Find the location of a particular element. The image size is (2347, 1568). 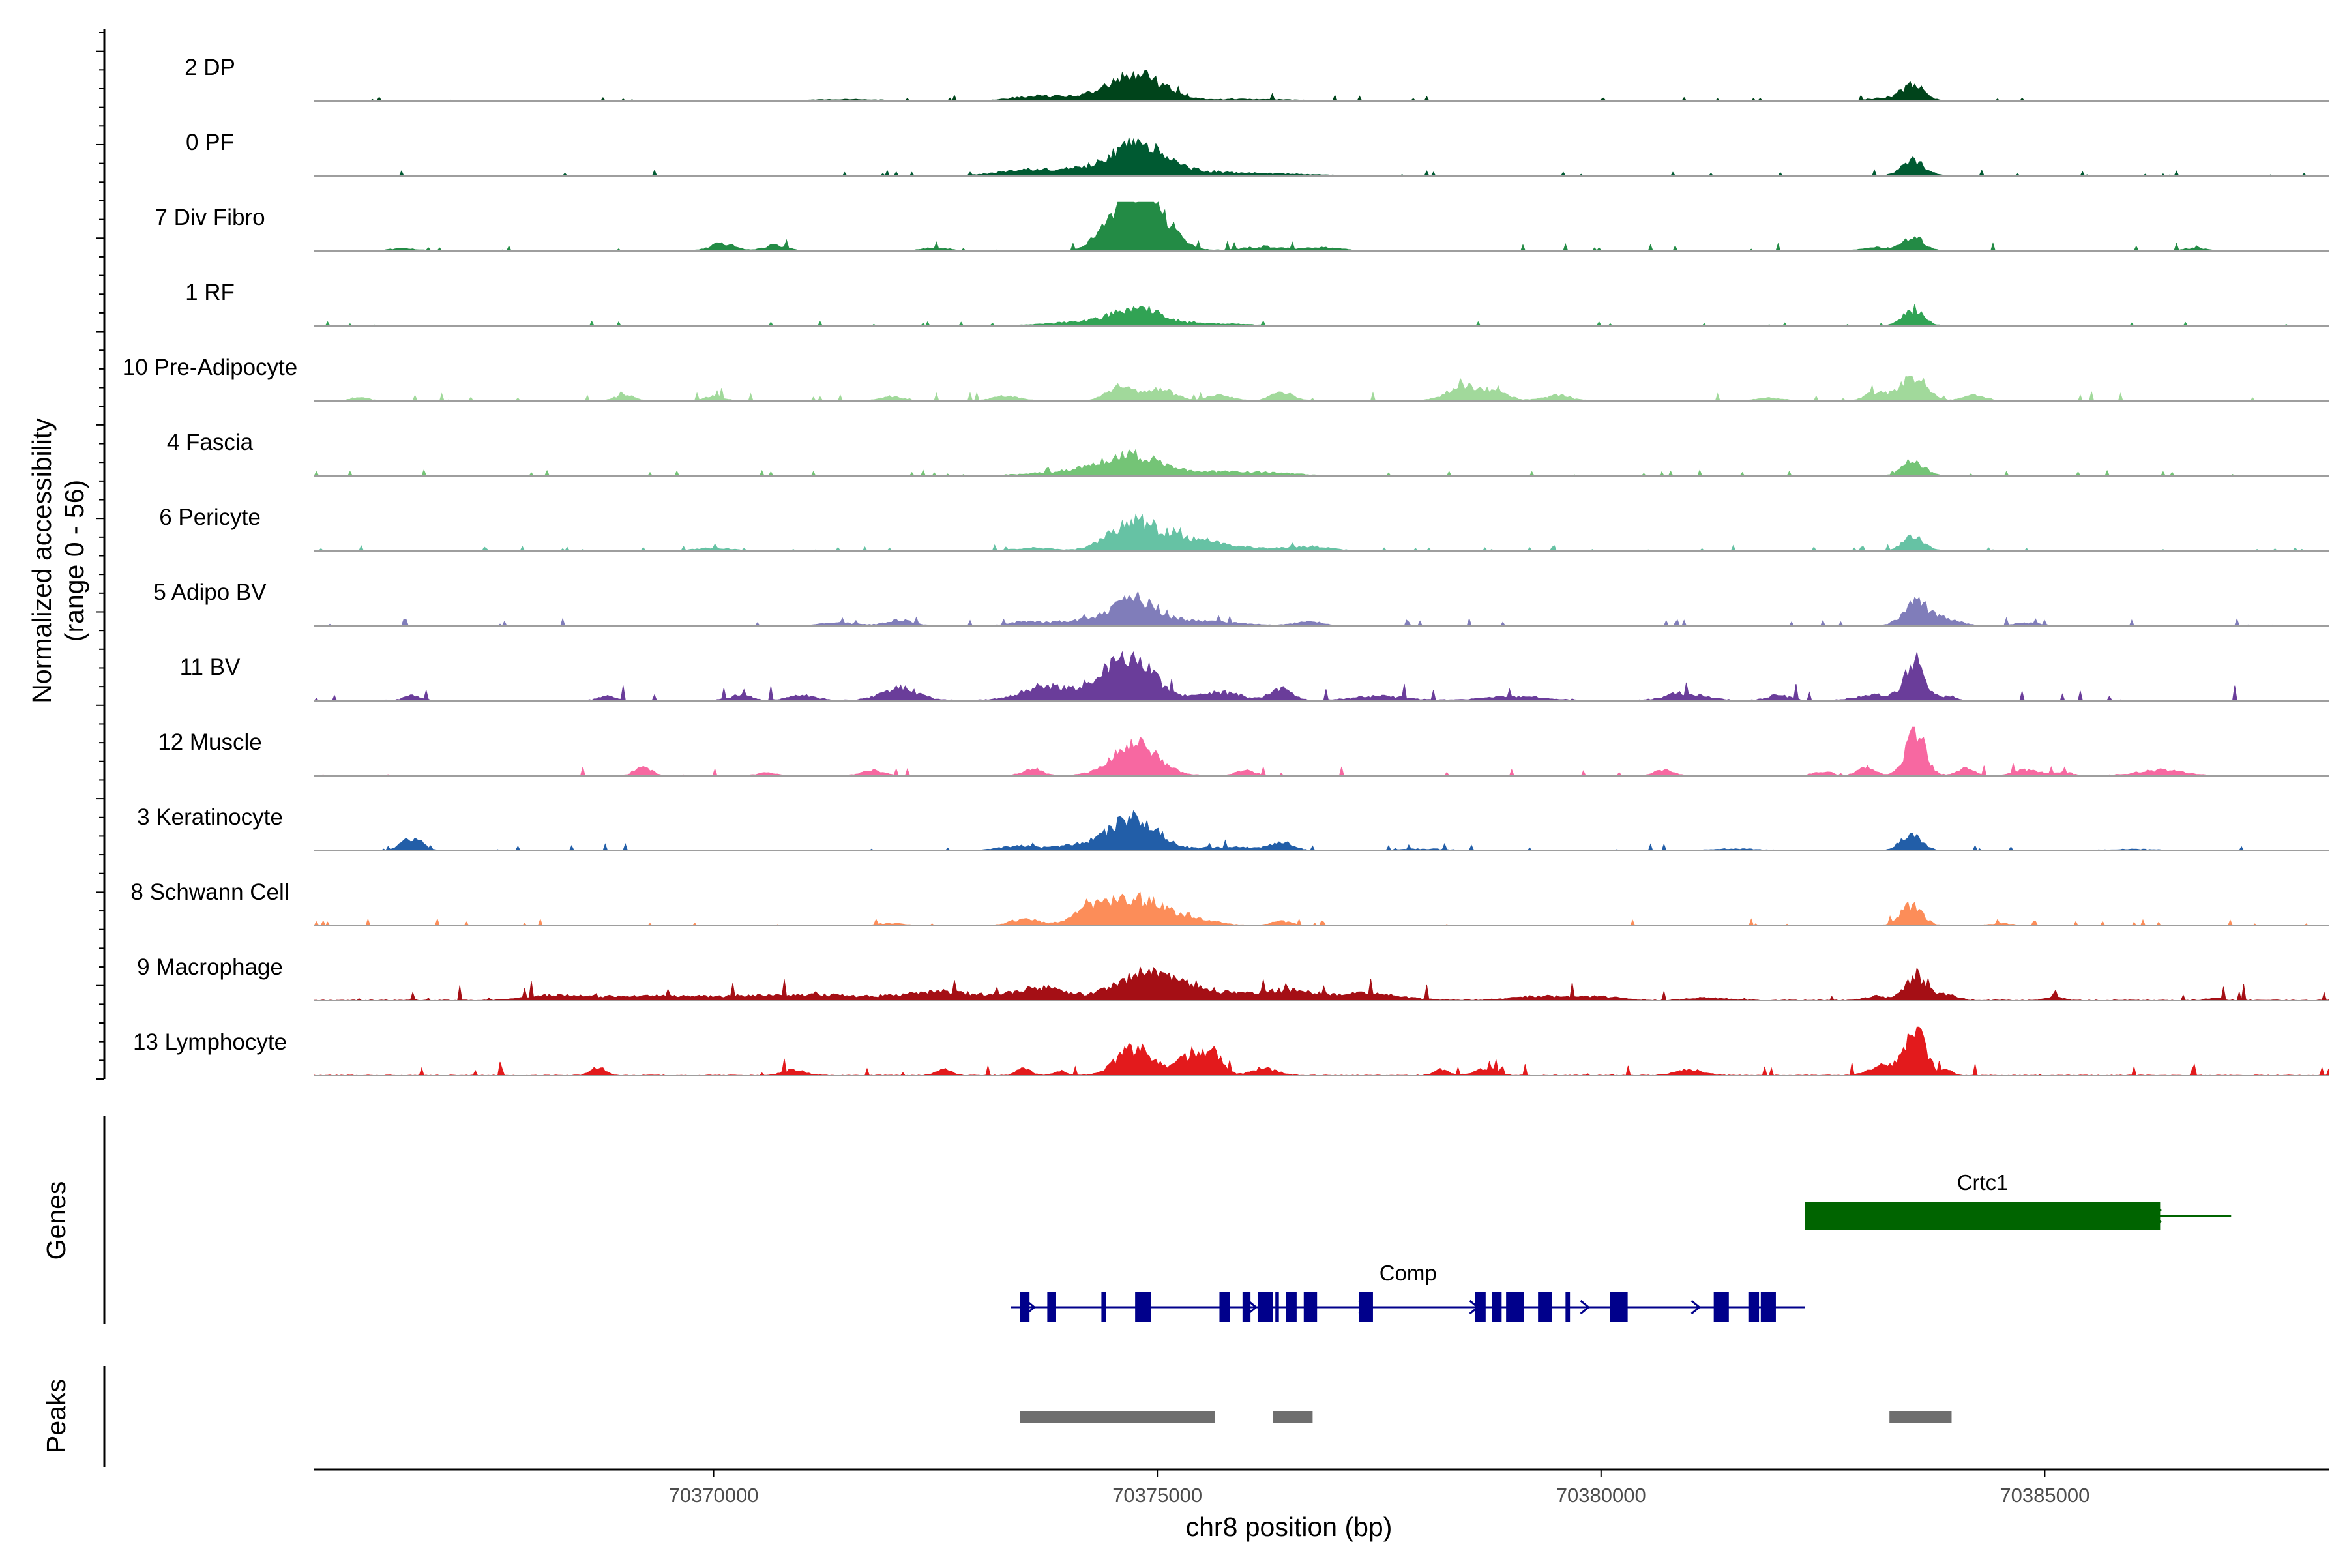

track-label: 2 DP is located at coordinates (210, 67).